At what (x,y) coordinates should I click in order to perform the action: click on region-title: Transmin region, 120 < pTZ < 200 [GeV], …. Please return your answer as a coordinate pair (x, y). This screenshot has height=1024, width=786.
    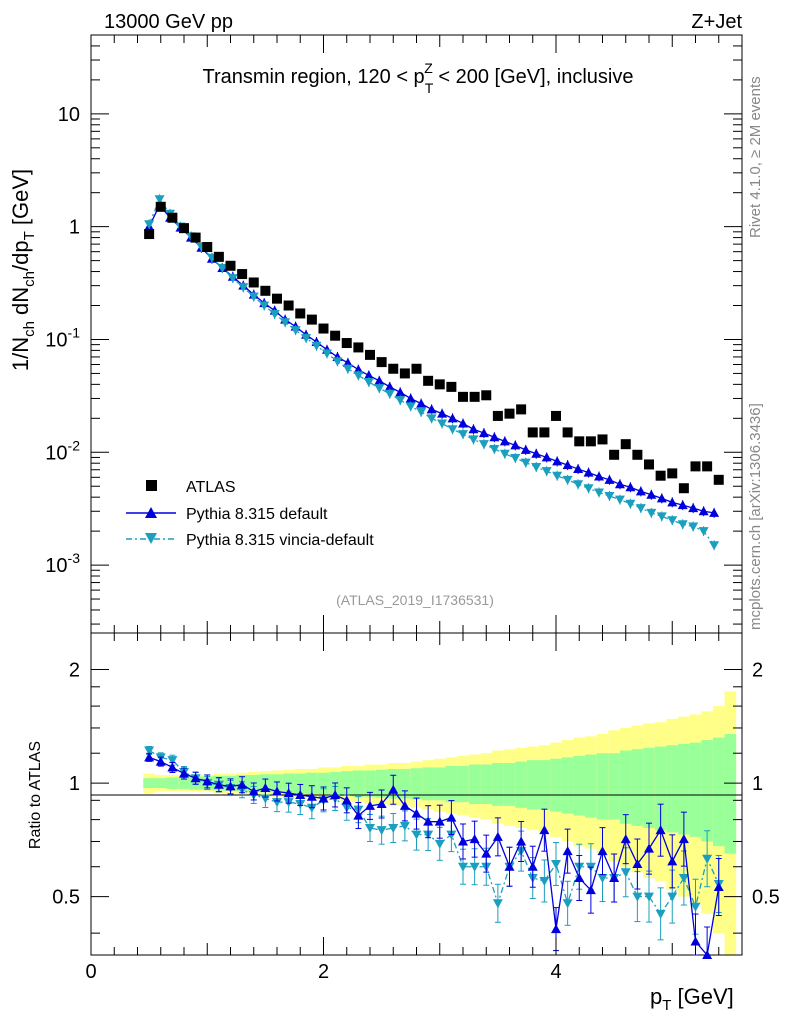
    Looking at the image, I should click on (418, 78).